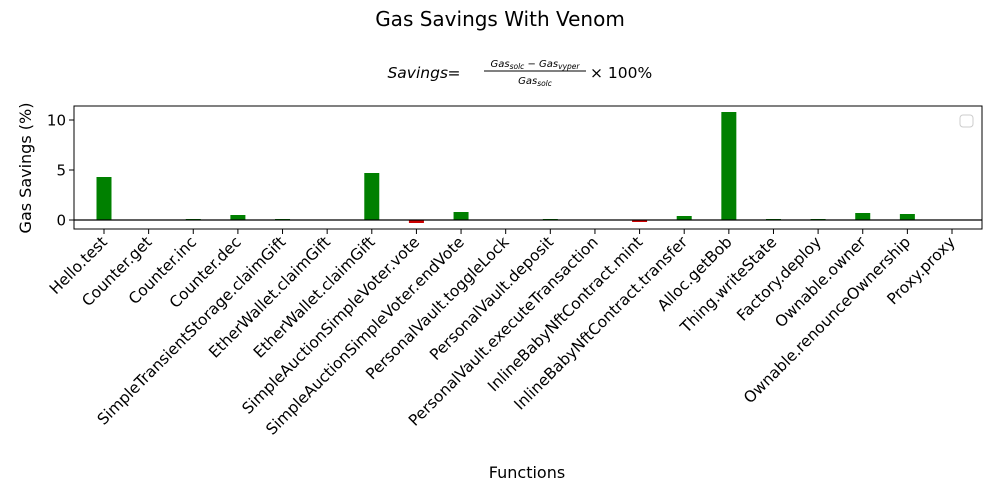  What do you see at coordinates (417, 73) in the screenshot?
I see `formula-lhs: Savings` at bounding box center [417, 73].